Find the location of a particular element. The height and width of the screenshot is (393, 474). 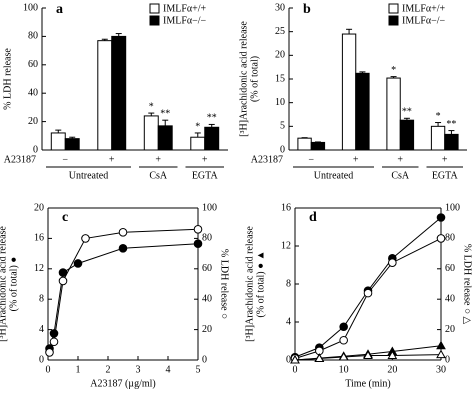

tick-label: 16 is located at coordinates (39, 238).